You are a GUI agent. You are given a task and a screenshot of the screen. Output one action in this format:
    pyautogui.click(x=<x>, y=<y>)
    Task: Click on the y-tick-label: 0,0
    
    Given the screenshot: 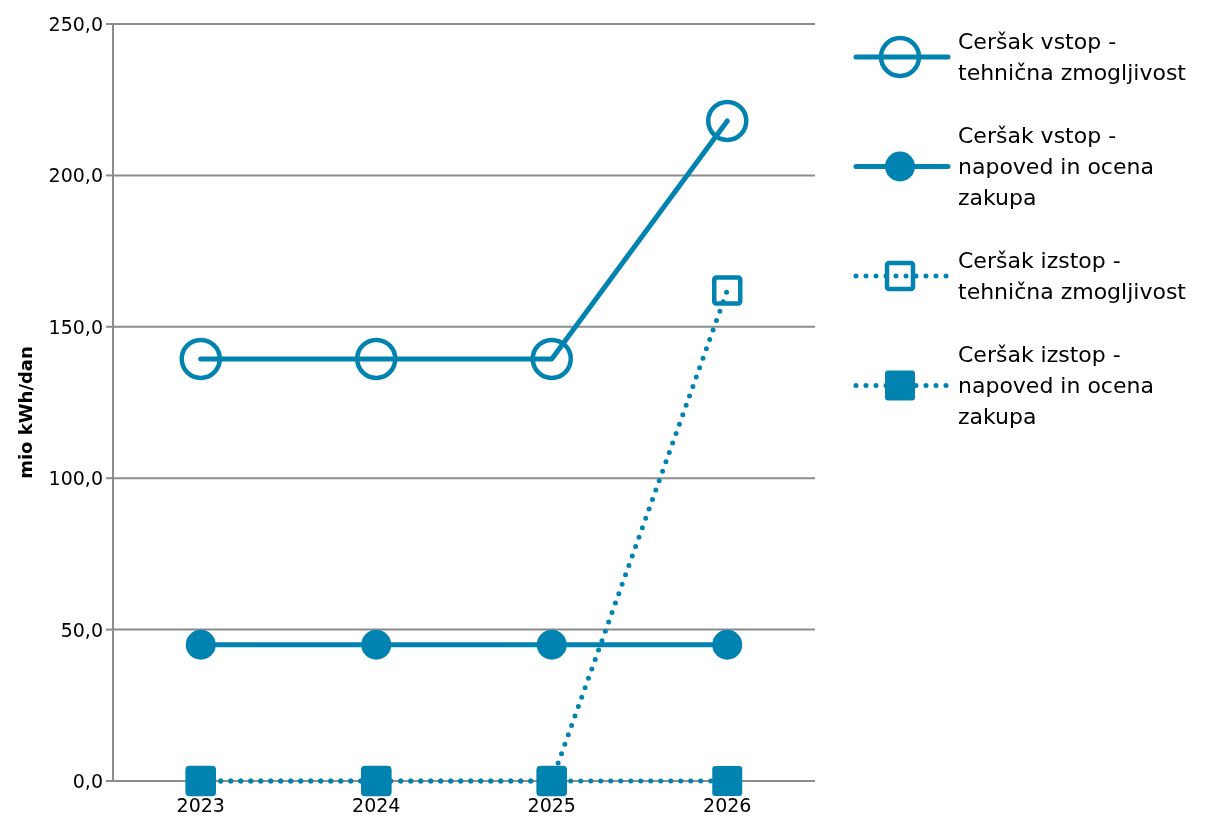 What is the action you would take?
    pyautogui.click(x=87, y=781)
    